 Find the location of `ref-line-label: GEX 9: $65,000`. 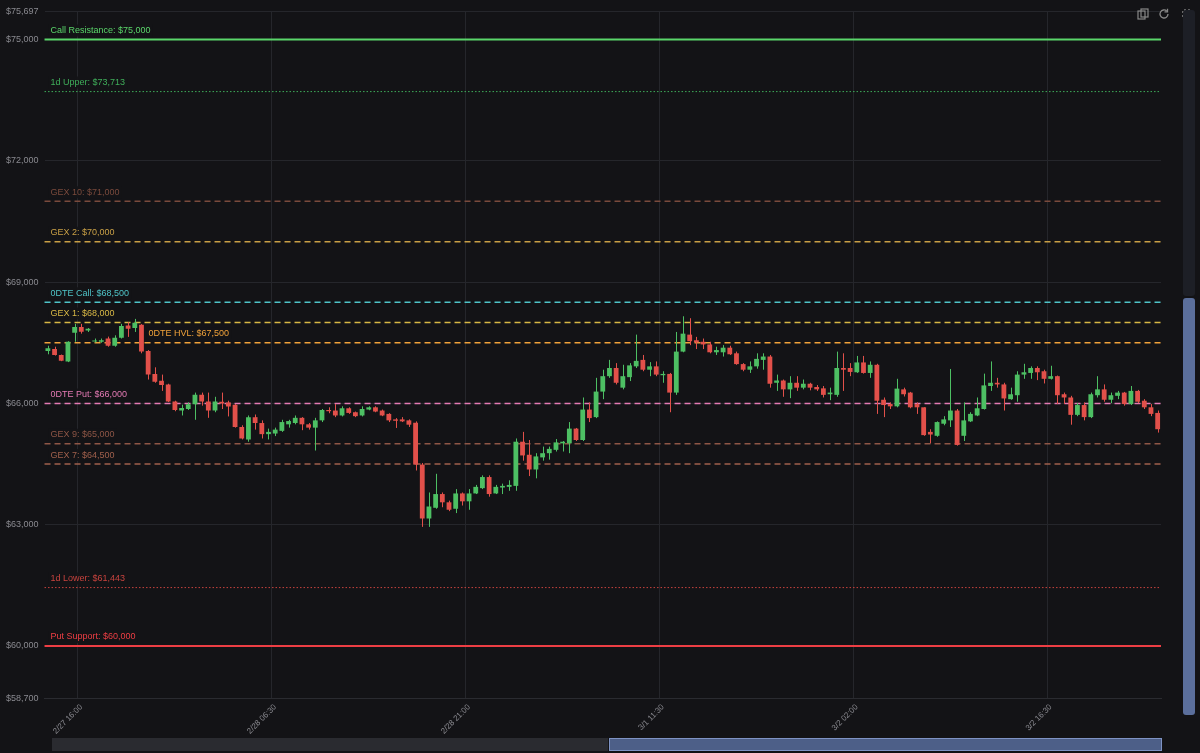

ref-line-label: GEX 9: $65,000 is located at coordinates (82, 434).